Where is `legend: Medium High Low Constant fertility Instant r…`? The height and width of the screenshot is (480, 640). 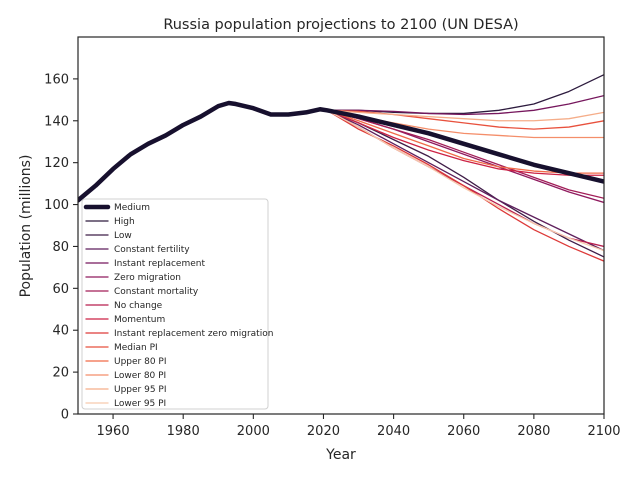
legend: Medium High Low Constant fertility Instant r… is located at coordinates (177, 304).